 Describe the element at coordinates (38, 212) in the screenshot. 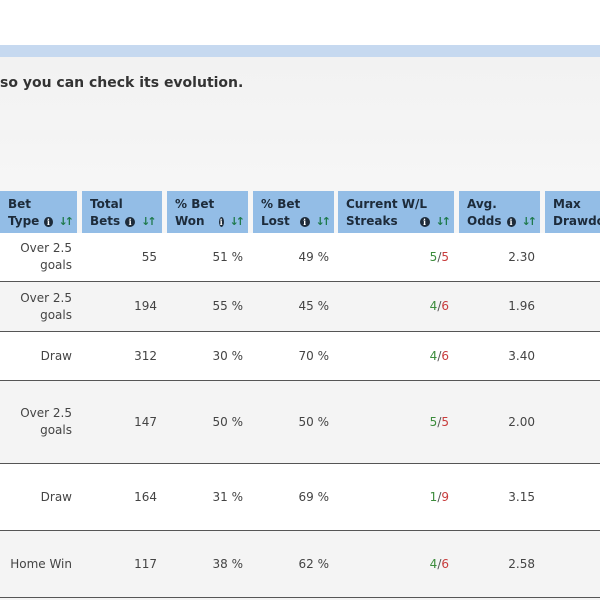

I see `header-bet-type: Bet Type i ↓↑` at that location.